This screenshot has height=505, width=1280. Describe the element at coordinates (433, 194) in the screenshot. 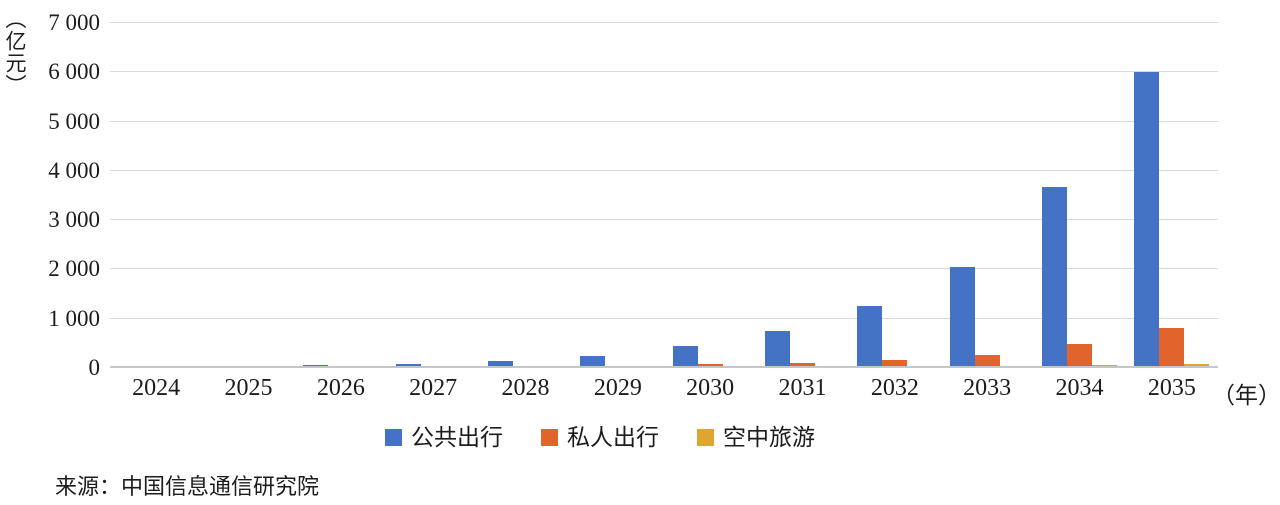

I see `bar-group-2027` at that location.